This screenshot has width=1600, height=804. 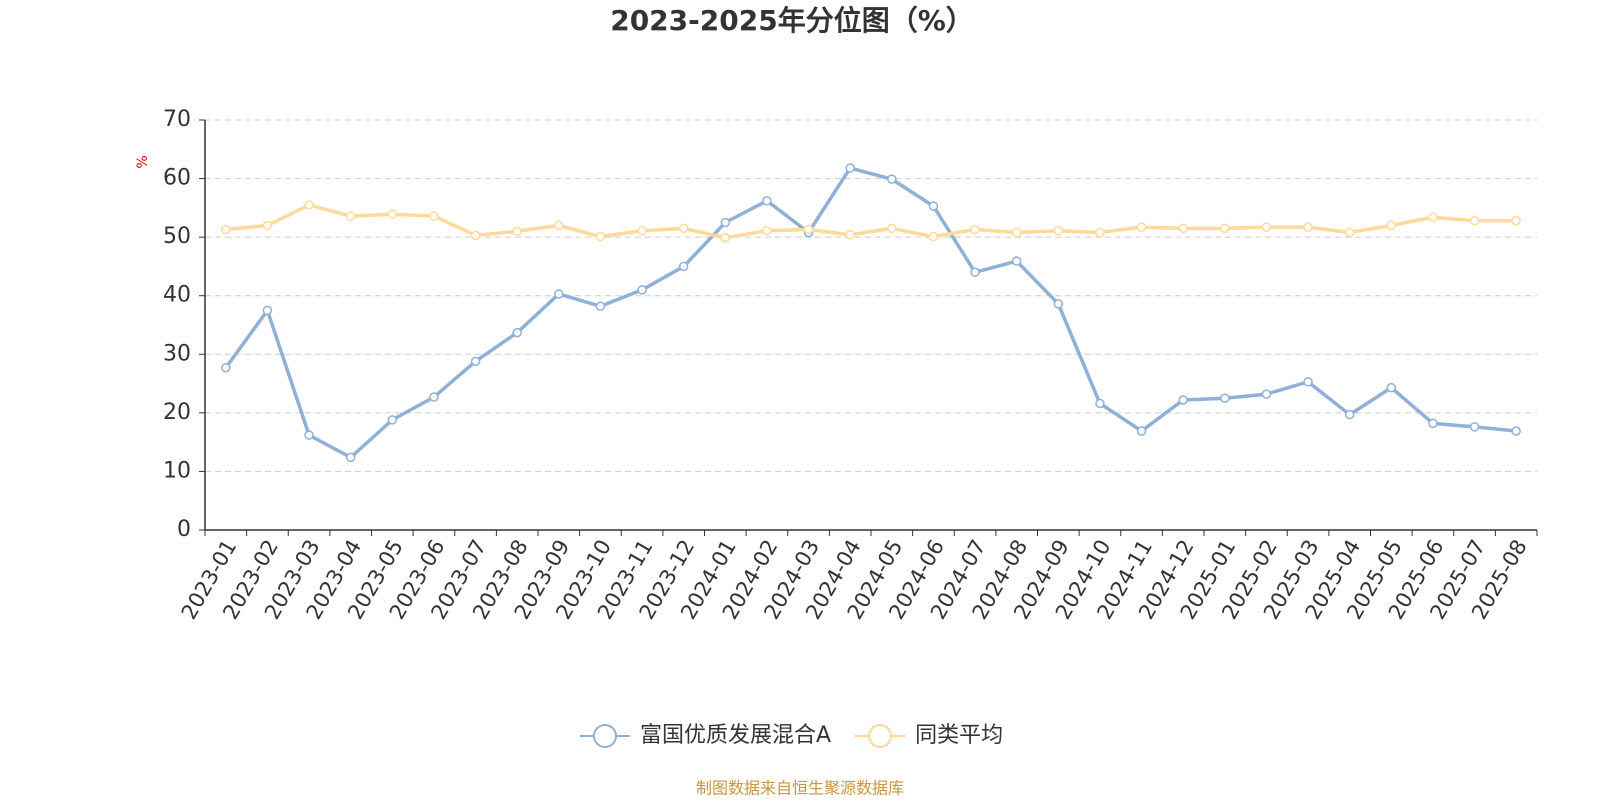 I want to click on y-tick-label: 10, so click(x=177, y=470).